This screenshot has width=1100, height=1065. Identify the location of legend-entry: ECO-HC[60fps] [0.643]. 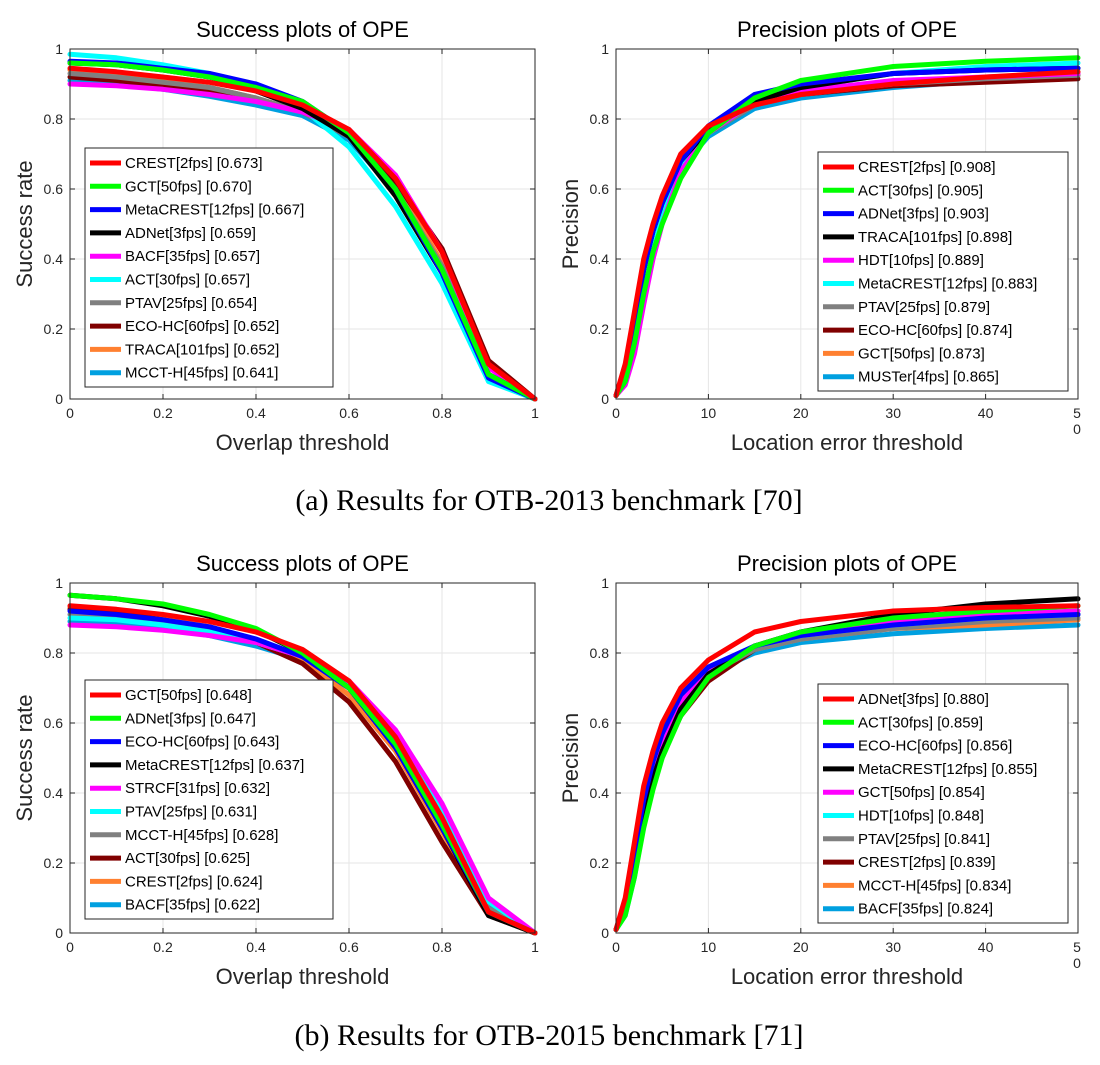
(202, 742).